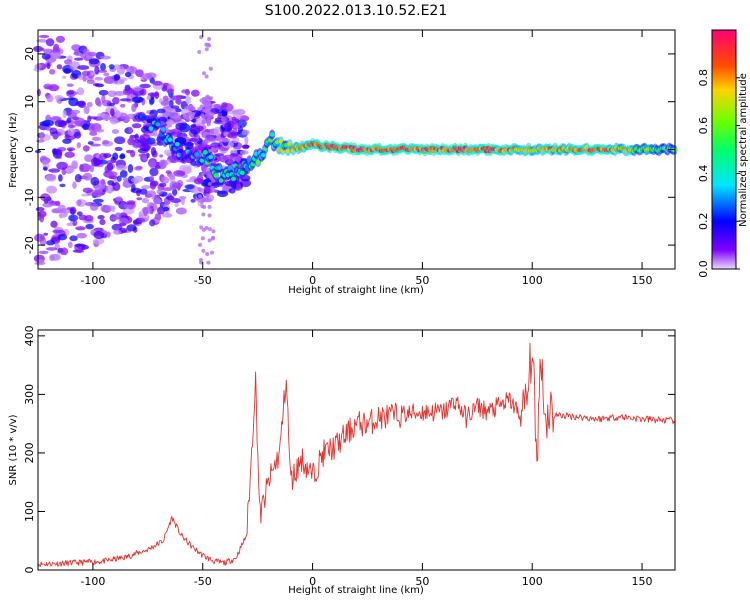 This screenshot has width=750, height=600. Describe the element at coordinates (29, 452) in the screenshot. I see `snr-y-tick-label: 200` at that location.